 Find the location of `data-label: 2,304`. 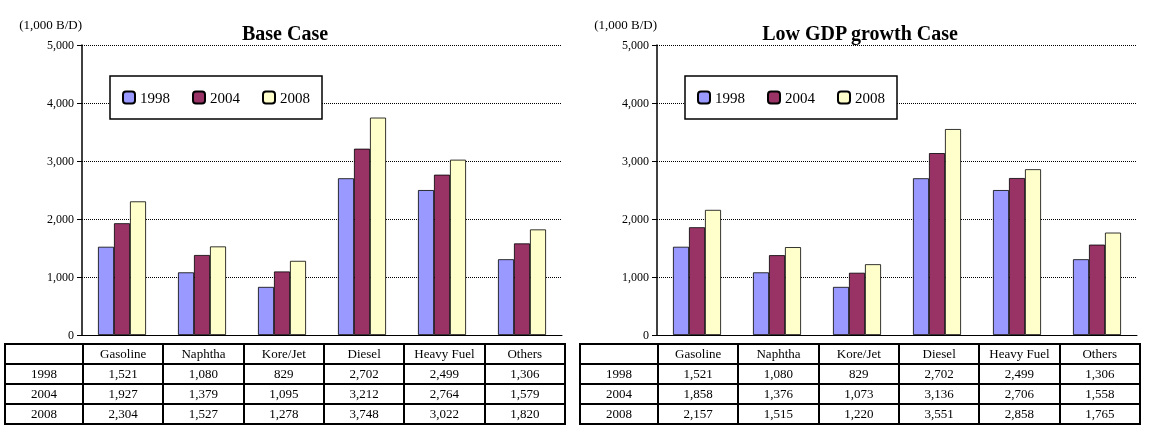

data-label: 2,304 is located at coordinates (123, 414).